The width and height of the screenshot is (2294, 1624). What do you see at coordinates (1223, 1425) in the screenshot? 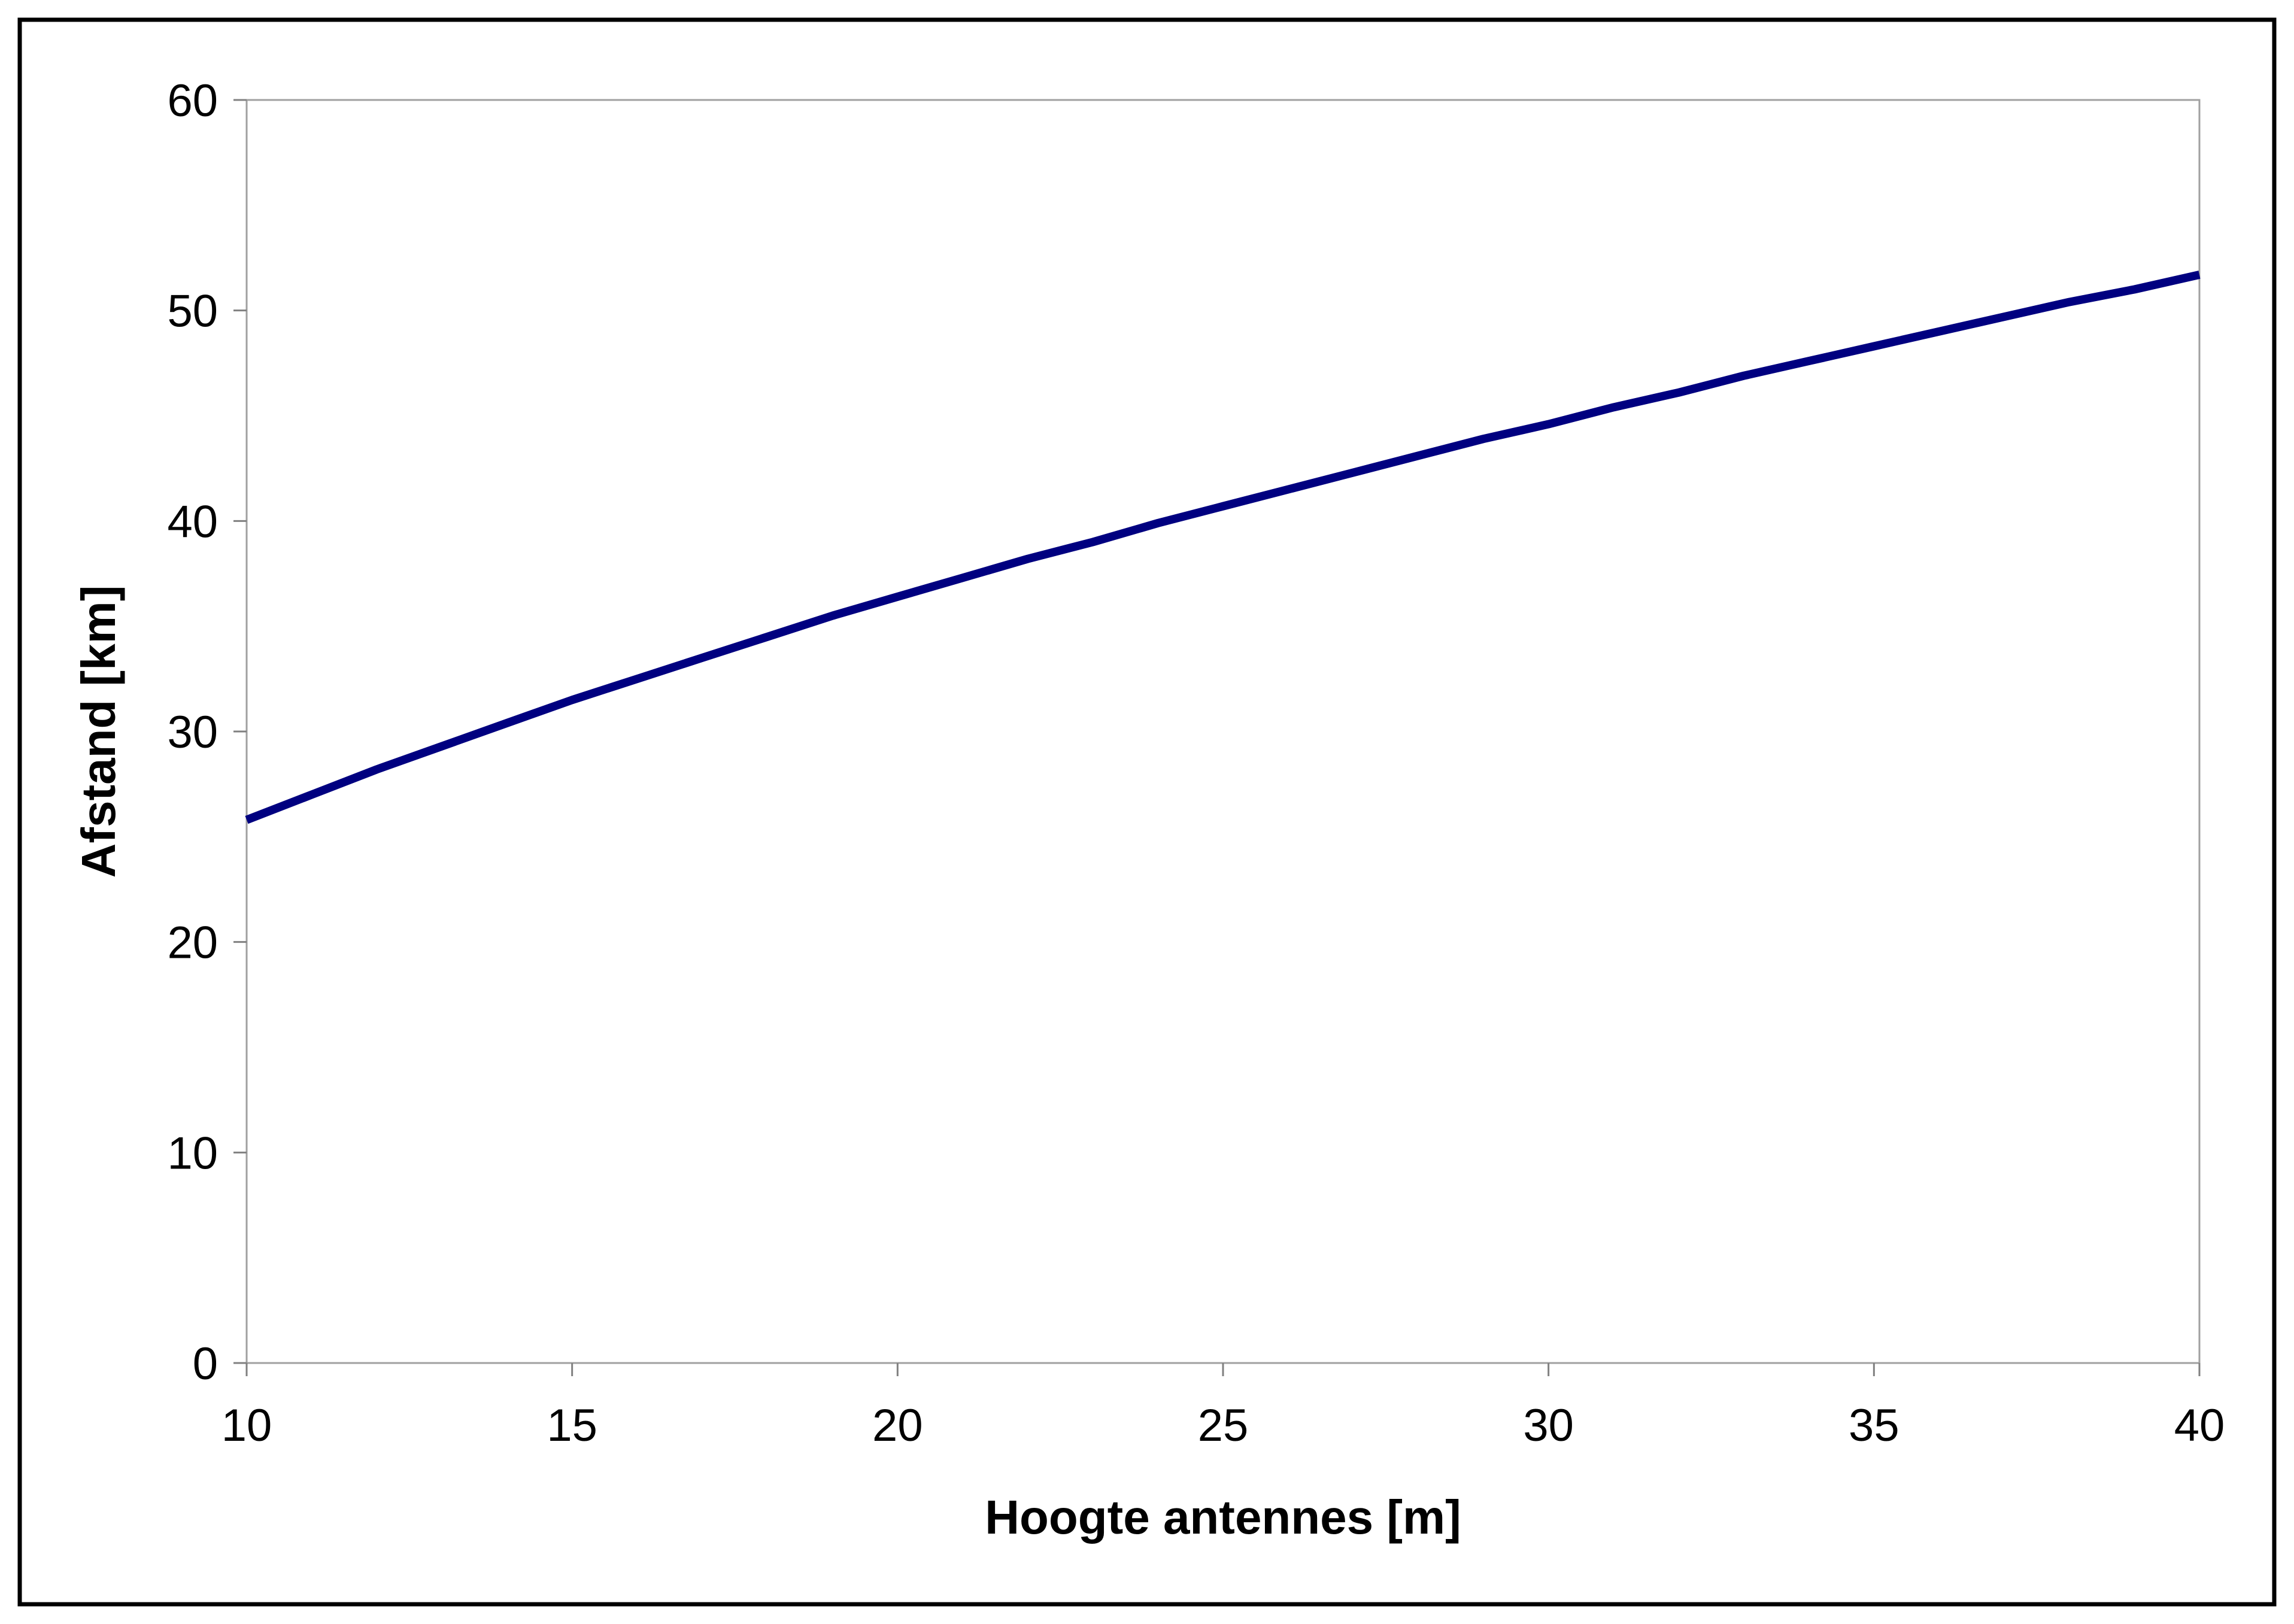
I see `x-tick-label: 25` at bounding box center [1223, 1425].